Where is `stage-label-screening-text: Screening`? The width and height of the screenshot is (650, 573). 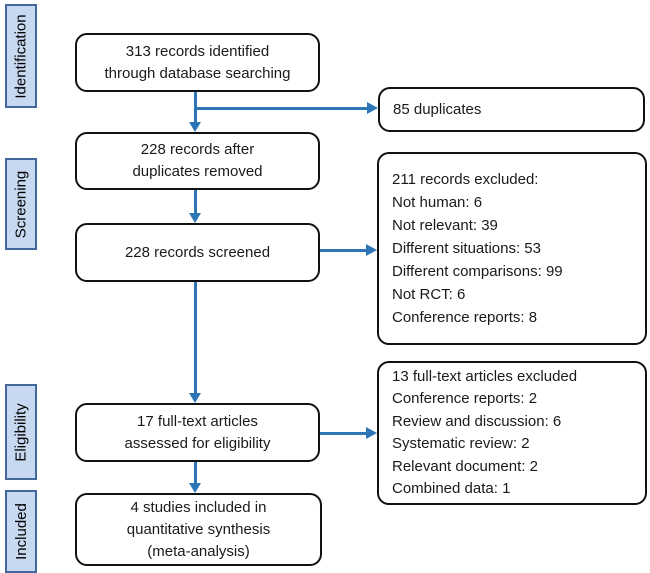
stage-label-screening-text: Screening is located at coordinates (21, 204).